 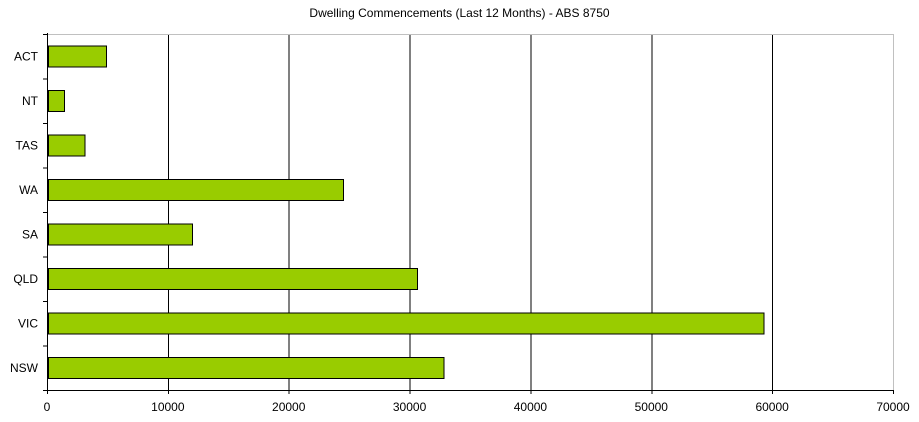 I want to click on x-tick-label: 50000, so click(x=652, y=407).